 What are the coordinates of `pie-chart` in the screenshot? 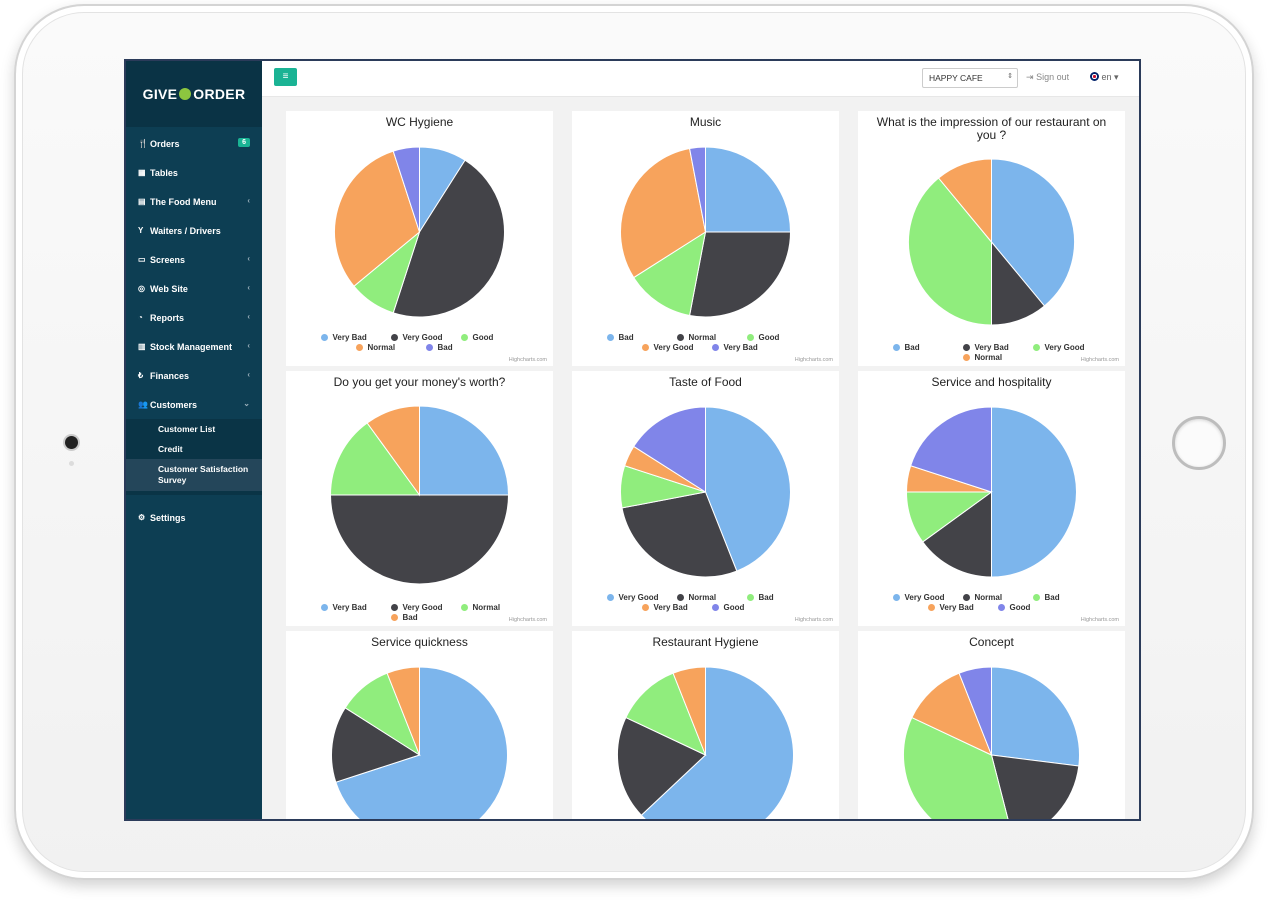 It's located at (705, 743).